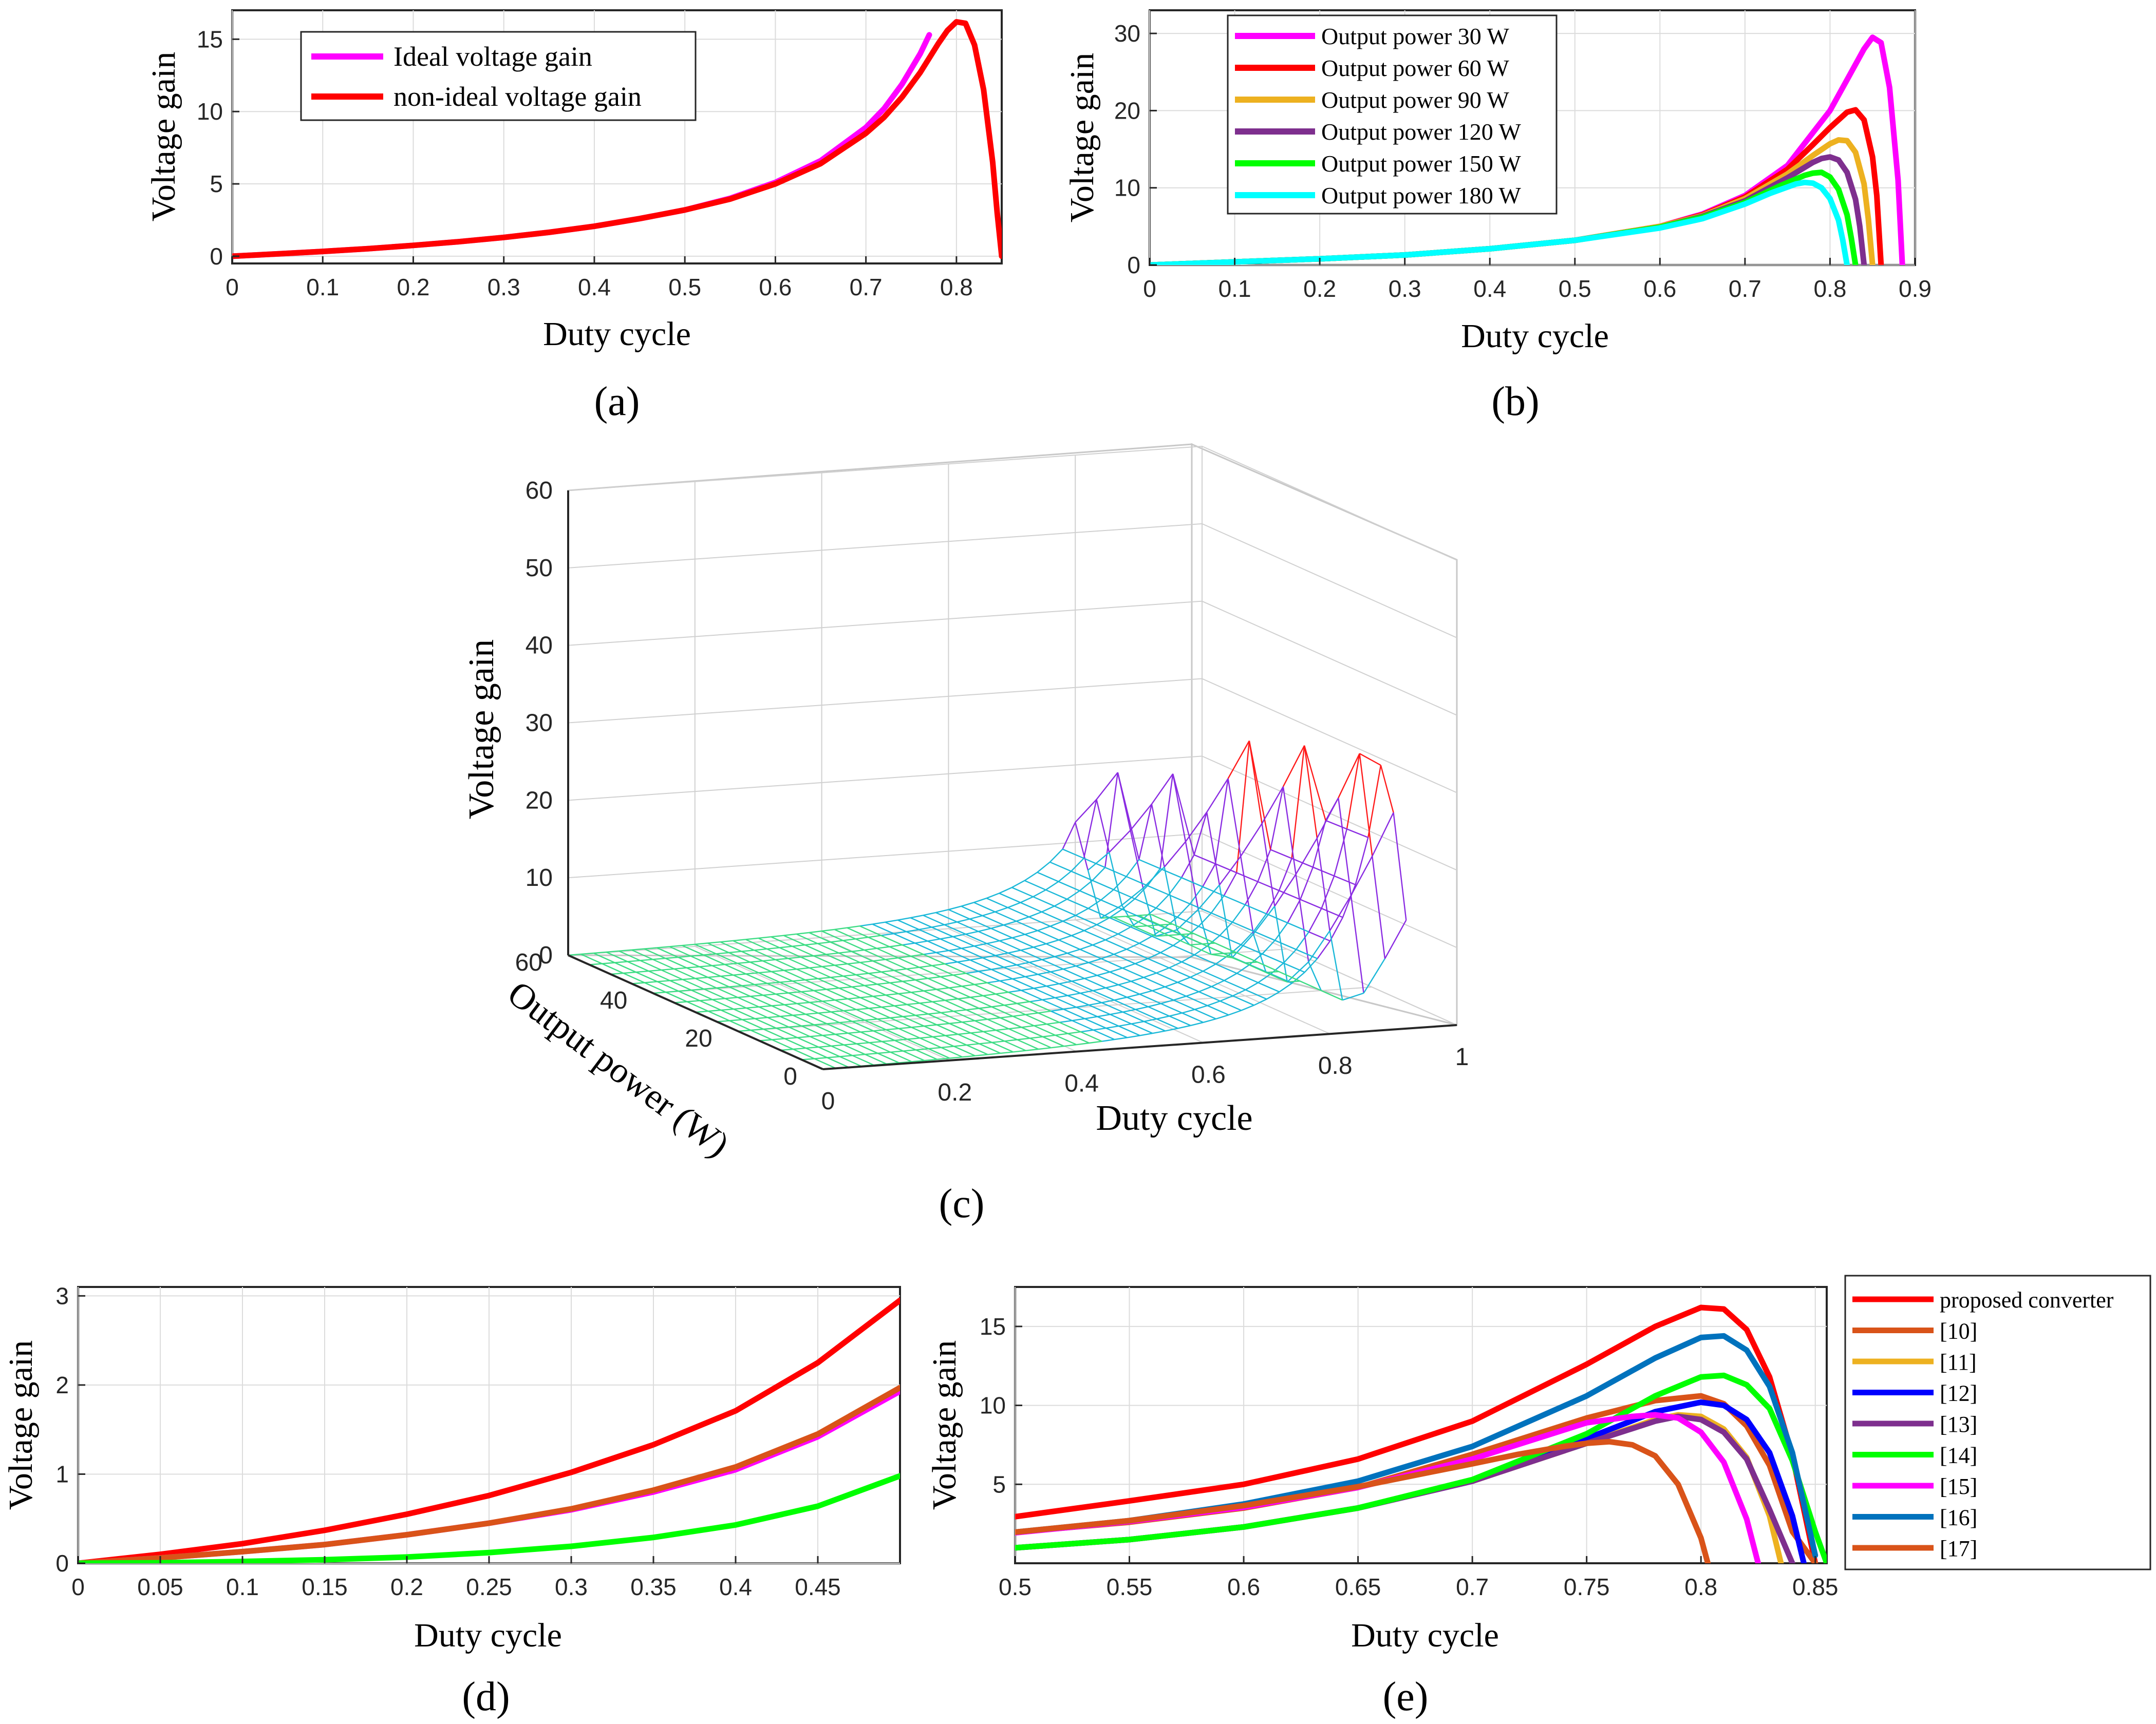 Image resolution: width=2156 pixels, height=1724 pixels. What do you see at coordinates (1959, 1425) in the screenshot?
I see `panel-e-legend-label-4: [13]` at bounding box center [1959, 1425].